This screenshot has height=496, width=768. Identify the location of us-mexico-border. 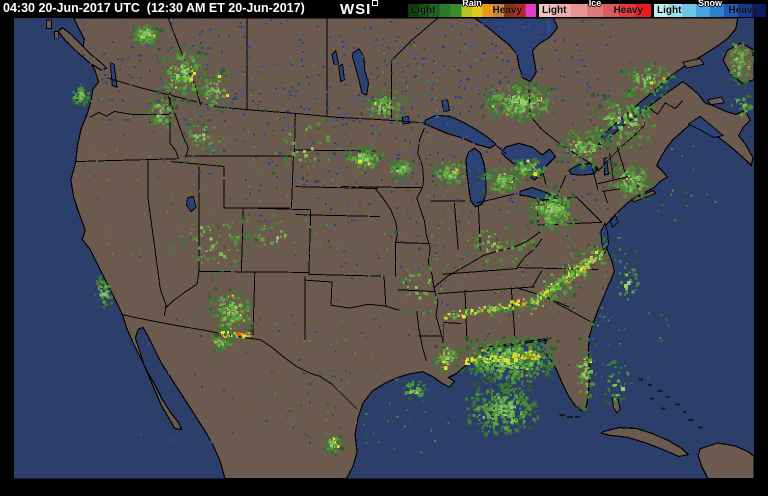
(240, 362).